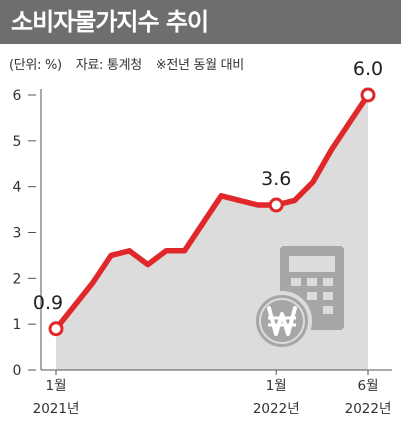 The height and width of the screenshot is (423, 401). Describe the element at coordinates (48, 303) in the screenshot. I see `data-label: 0.9` at that location.